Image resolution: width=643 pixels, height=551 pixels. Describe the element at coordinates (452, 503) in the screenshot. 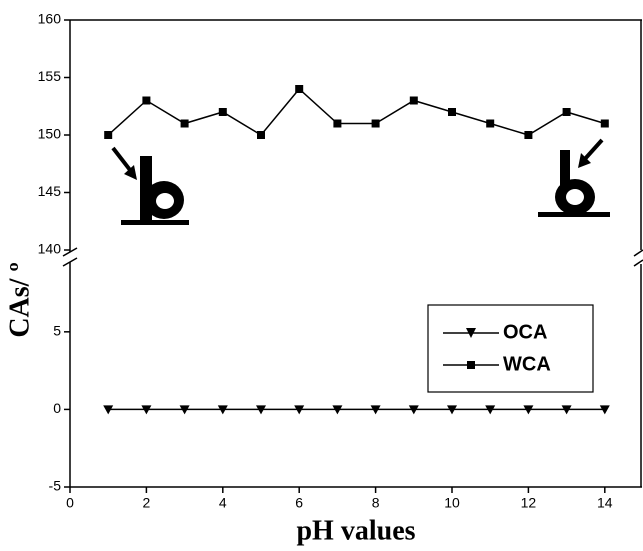

I see `x-tick-label: 10` at that location.